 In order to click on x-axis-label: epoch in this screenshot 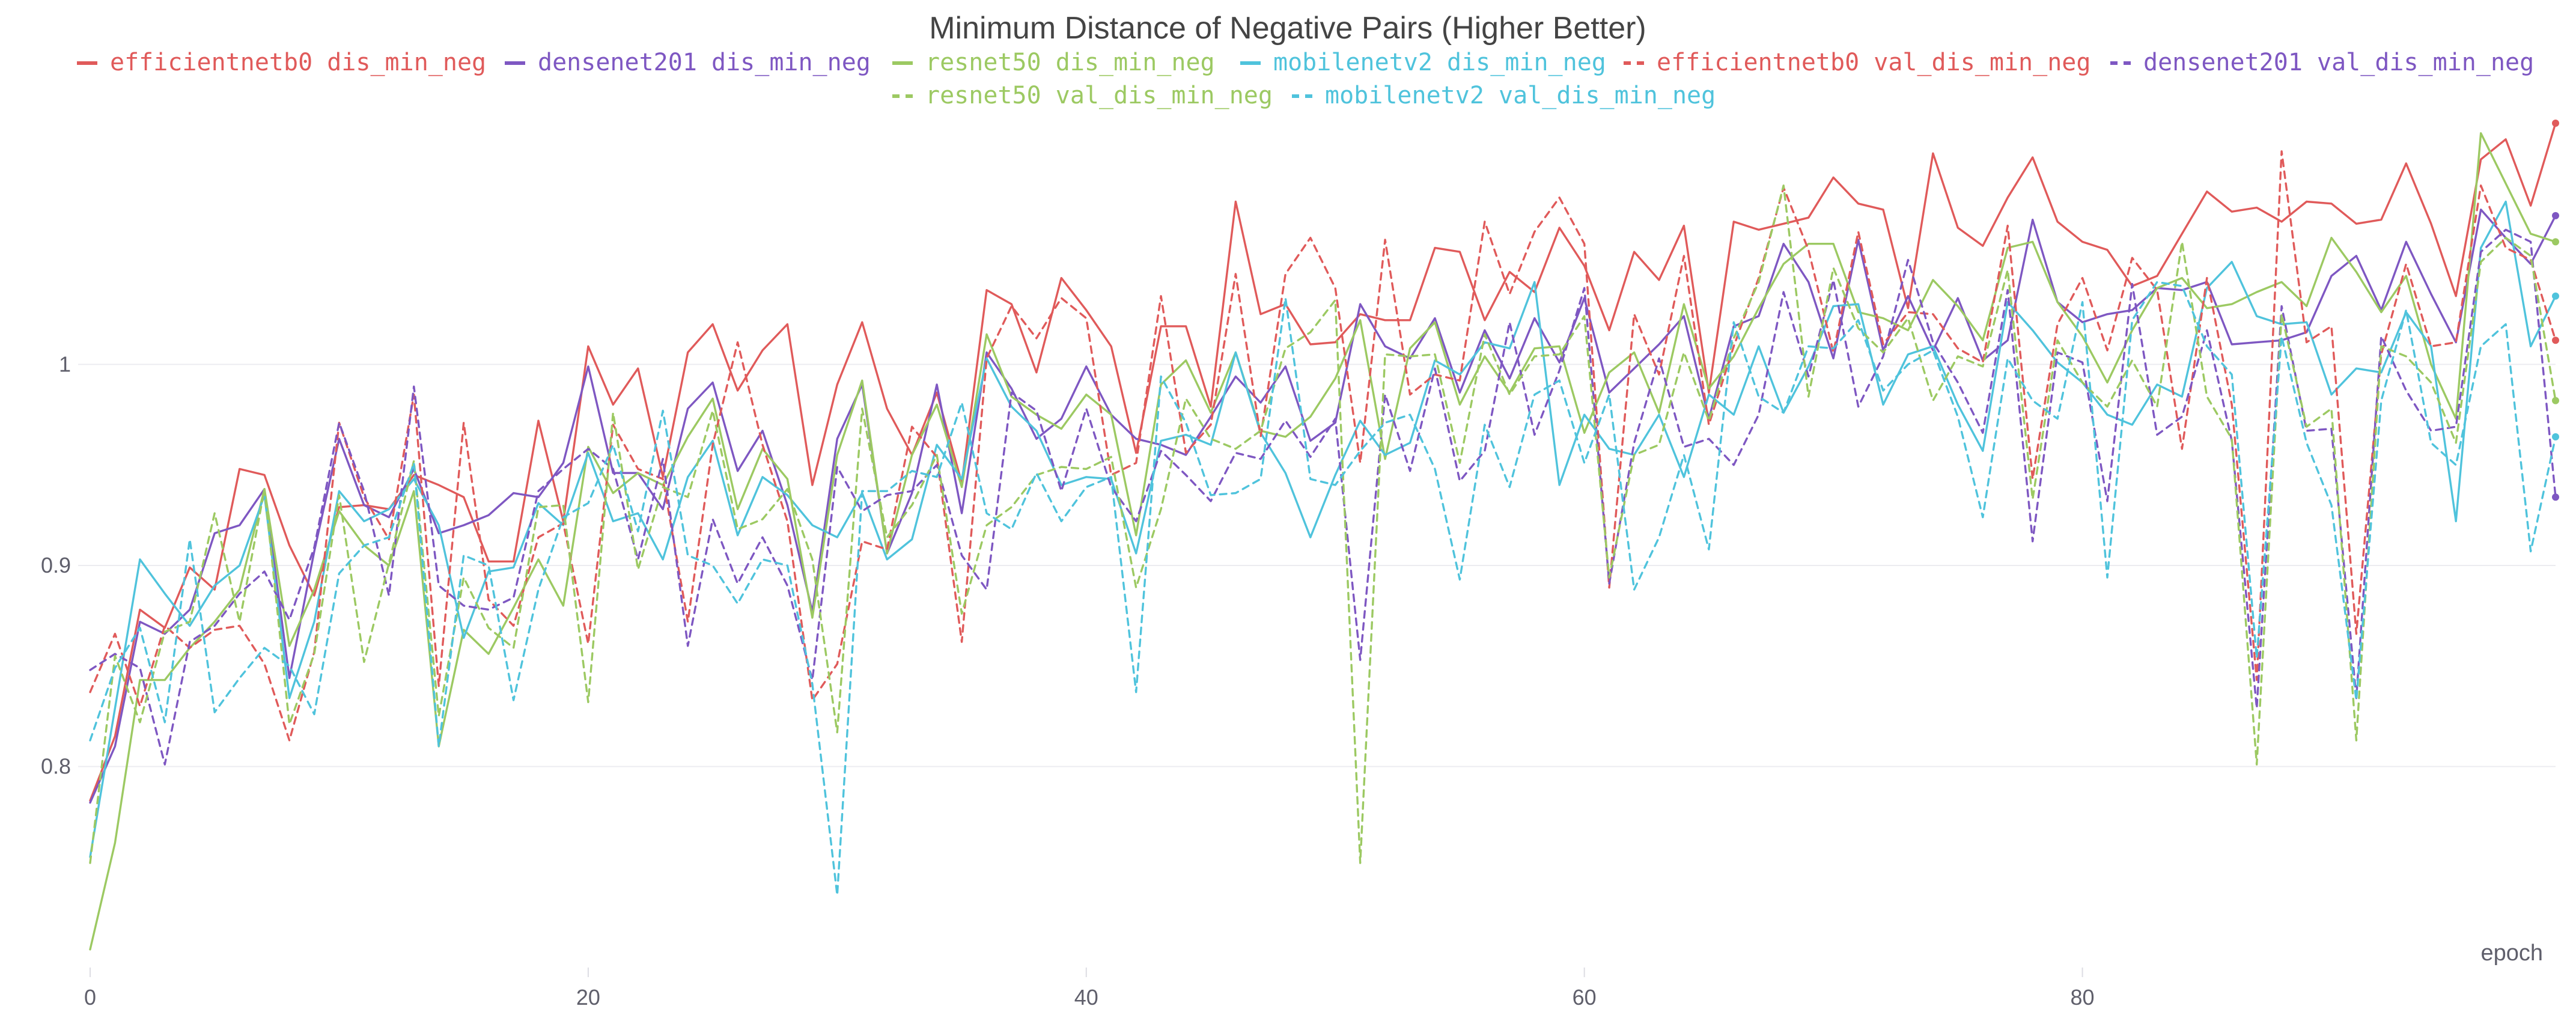, I will do `click(2511, 953)`.